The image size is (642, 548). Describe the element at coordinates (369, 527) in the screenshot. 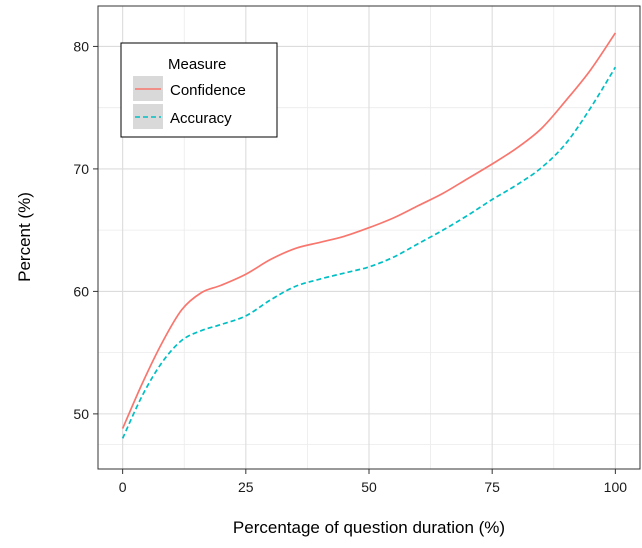

I see `x-axis-title: Percentage of question duration (%)` at that location.